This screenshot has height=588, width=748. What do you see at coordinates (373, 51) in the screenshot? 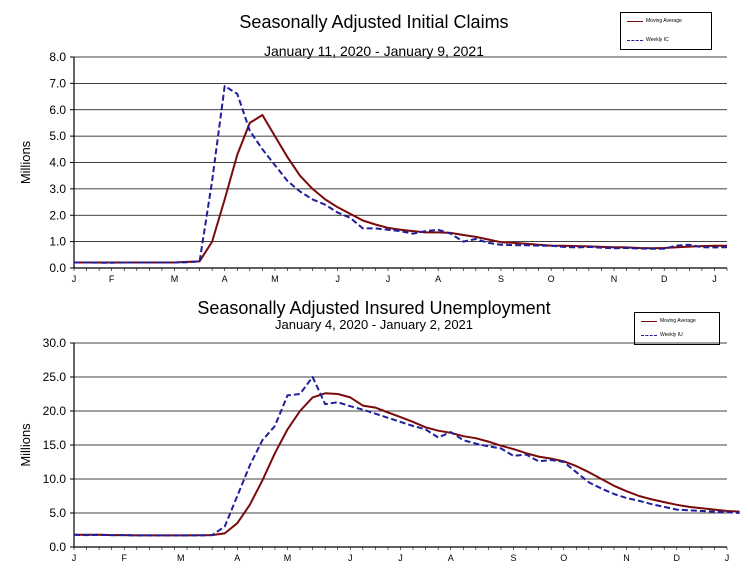
I see `chart1-subtitle: January 11, 2020 - January 9, 2021` at bounding box center [373, 51].